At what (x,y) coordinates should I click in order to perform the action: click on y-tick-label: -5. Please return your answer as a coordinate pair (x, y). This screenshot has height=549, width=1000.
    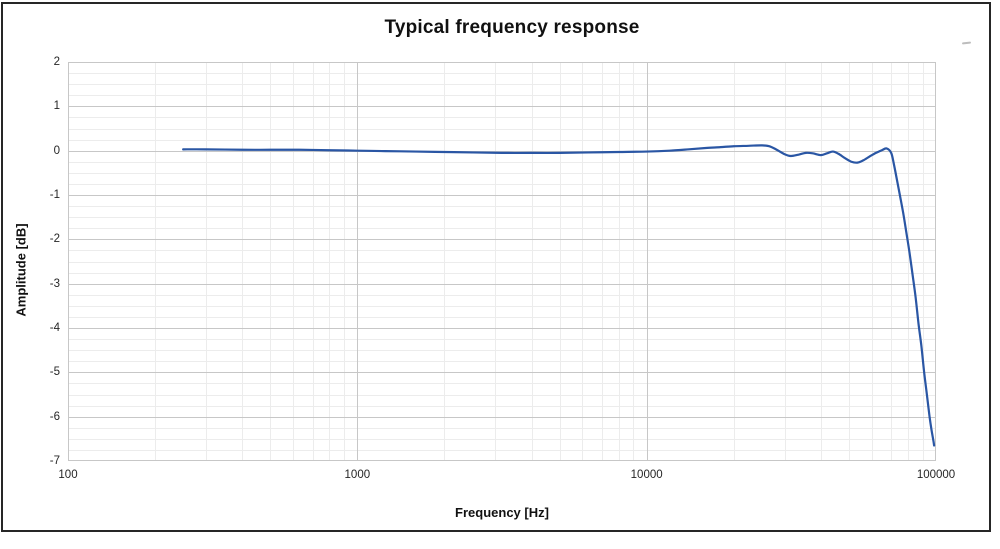
    Looking at the image, I should click on (54, 372).